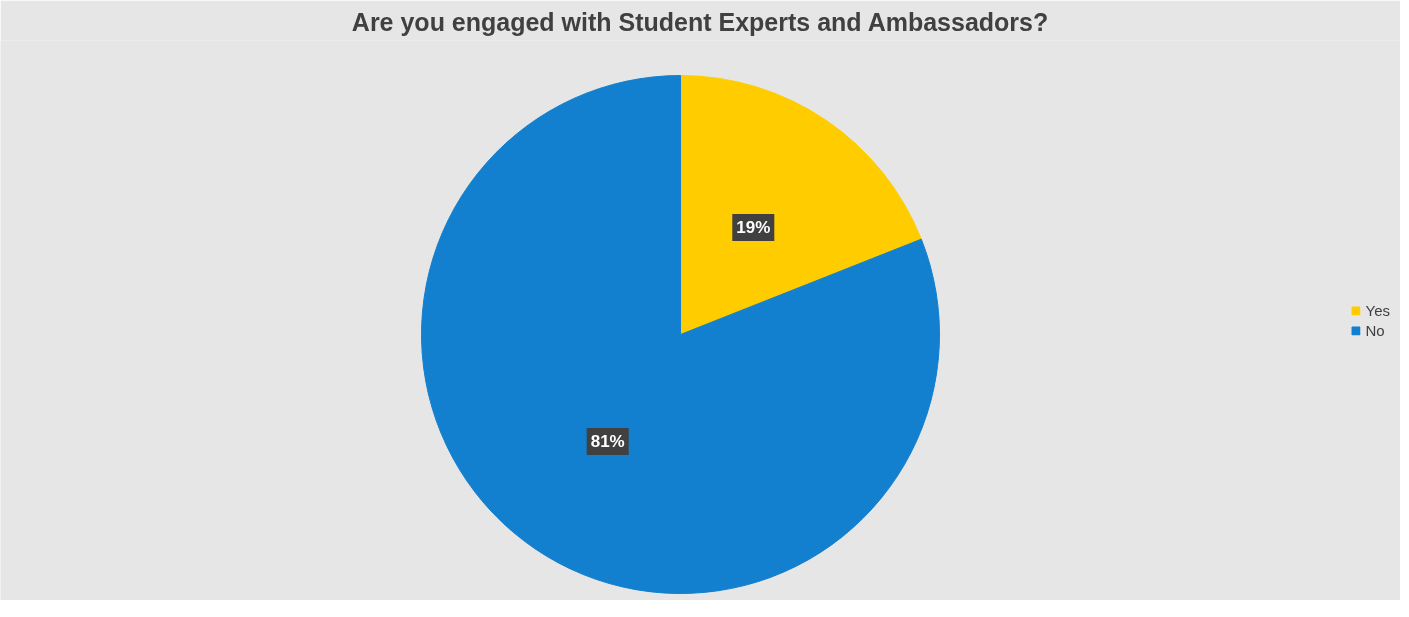  I want to click on legend-label: Yes, so click(1377, 310).